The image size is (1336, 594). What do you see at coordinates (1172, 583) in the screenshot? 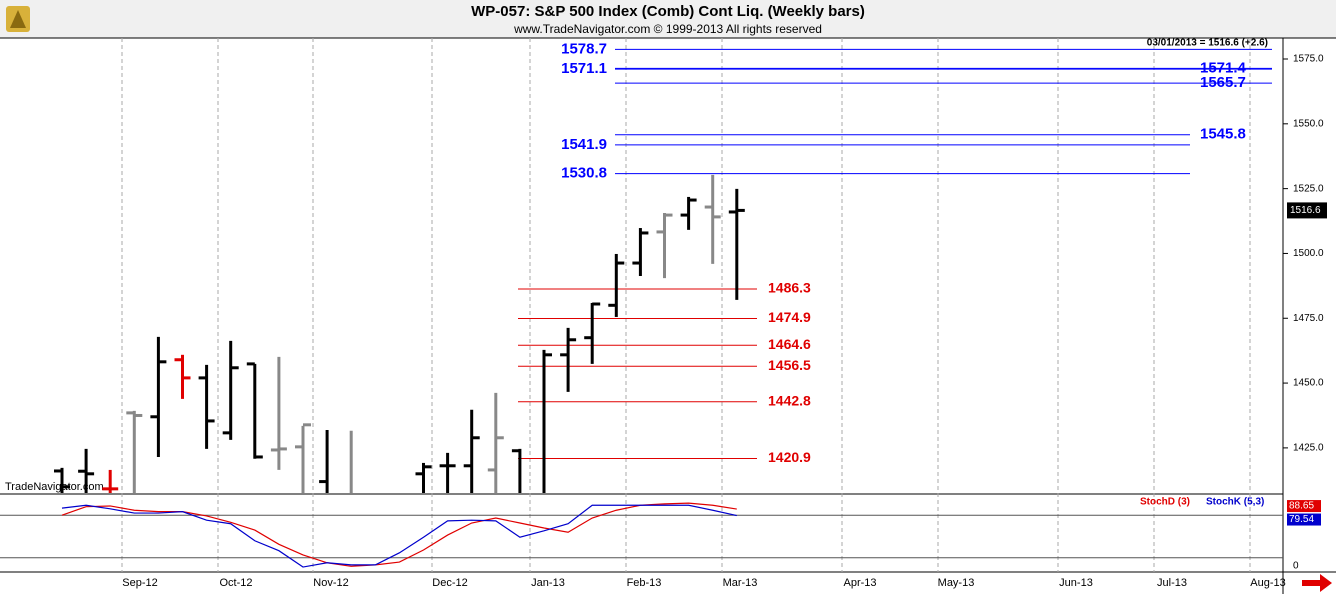
I see `x-tick-label: Jul-13` at bounding box center [1172, 583].